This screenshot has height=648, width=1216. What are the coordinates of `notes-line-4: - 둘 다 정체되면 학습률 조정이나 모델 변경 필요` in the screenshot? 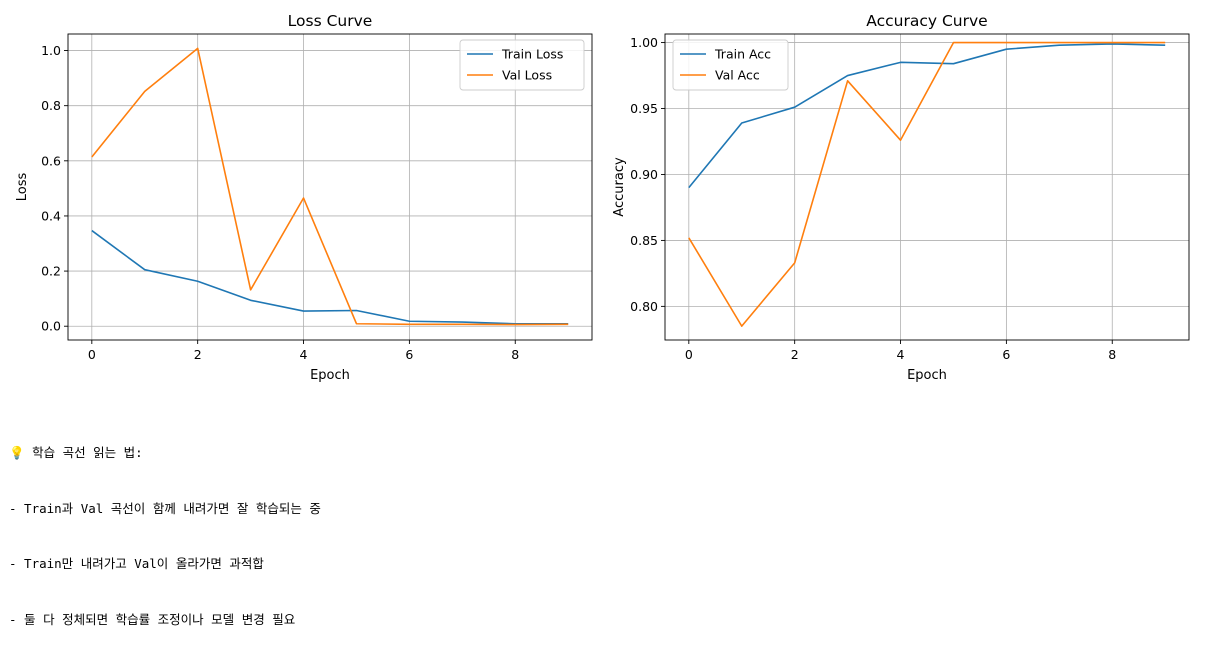 It's located at (152, 619).